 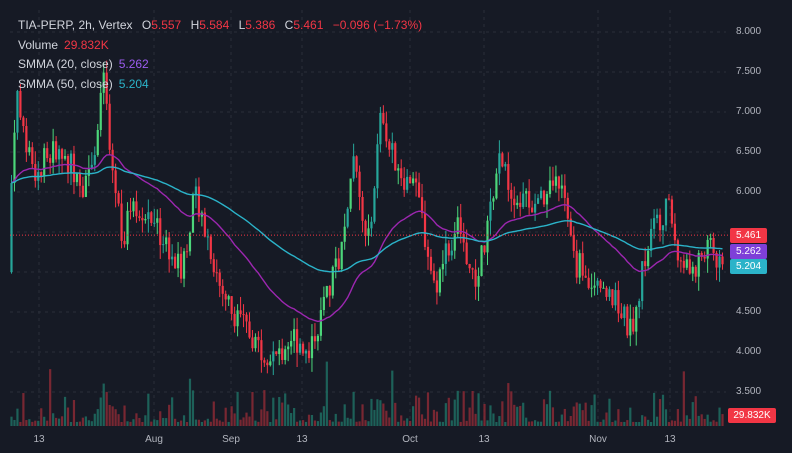 What do you see at coordinates (154, 439) in the screenshot?
I see `time-tick: Aug` at bounding box center [154, 439].